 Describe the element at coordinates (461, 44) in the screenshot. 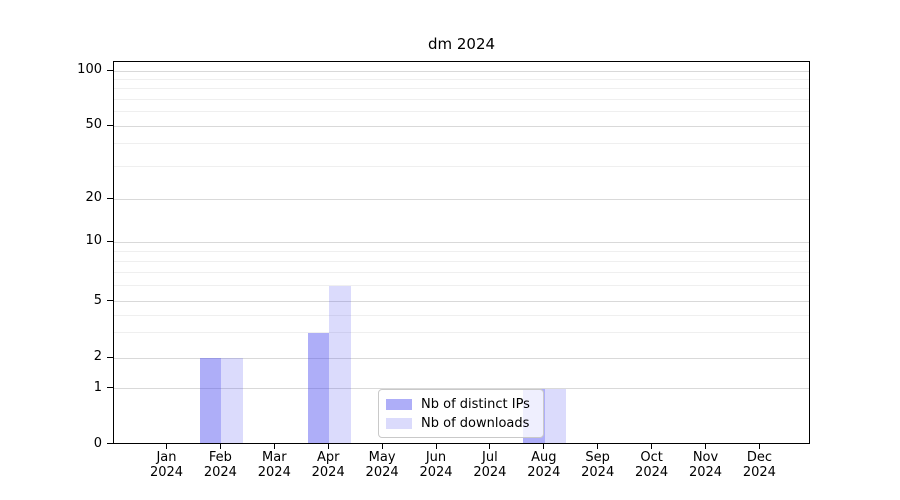

I see `chart-title: dm 2024` at that location.